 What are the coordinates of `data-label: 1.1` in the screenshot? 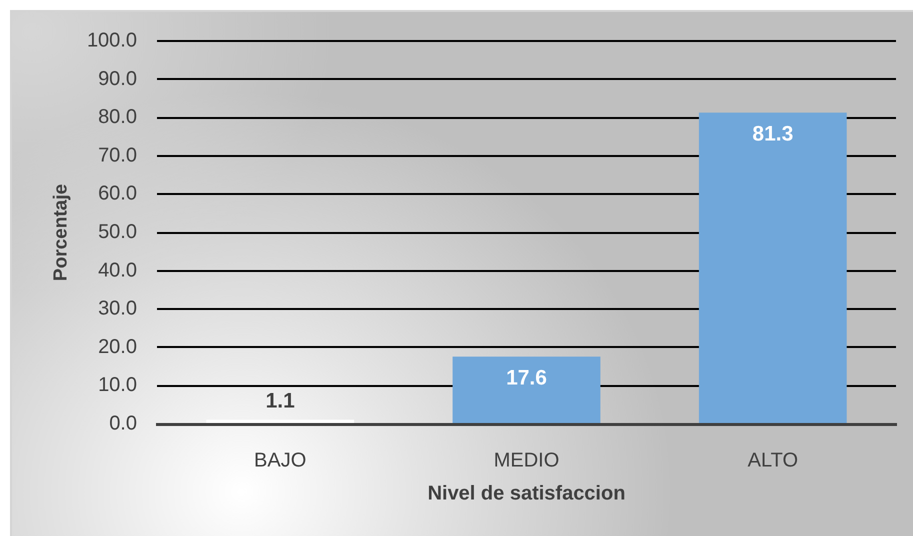 It's located at (281, 401).